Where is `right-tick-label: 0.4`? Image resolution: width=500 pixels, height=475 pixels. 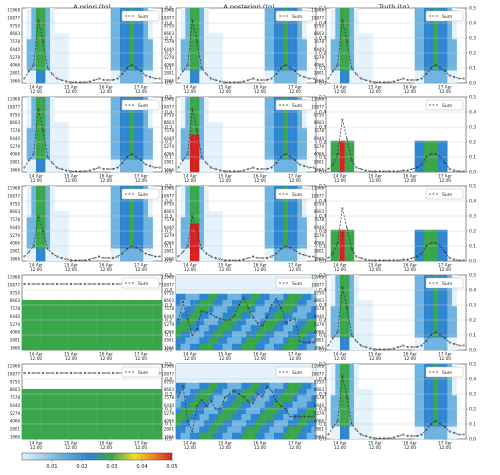 right-tick-label: 0.4 is located at coordinates (322, 113).